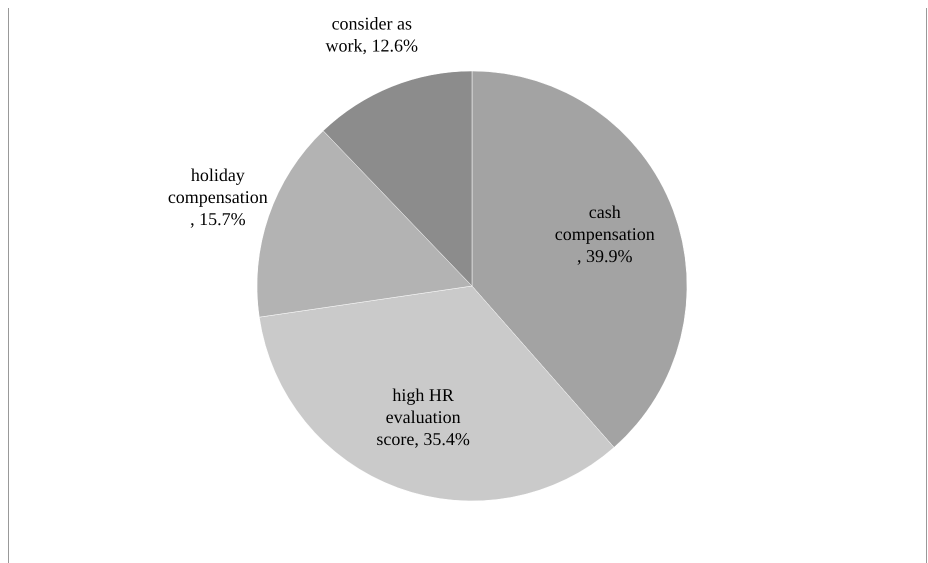  I want to click on slice-label: high HR evaluation score, 35.4%, so click(423, 417).